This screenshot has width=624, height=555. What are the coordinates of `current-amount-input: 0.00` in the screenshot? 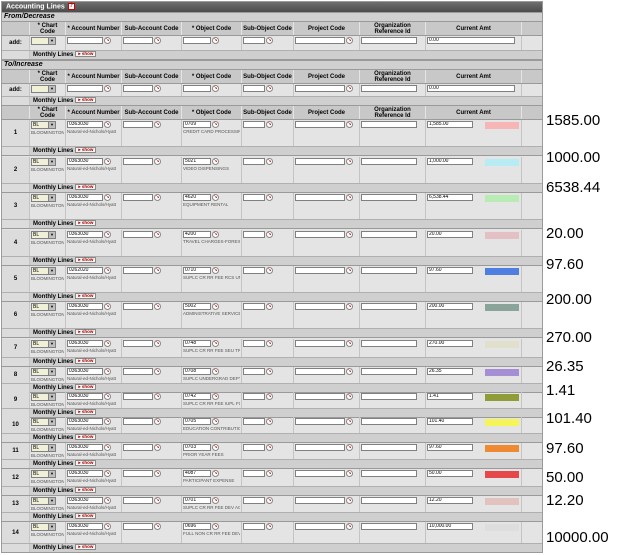 It's located at (471, 40).